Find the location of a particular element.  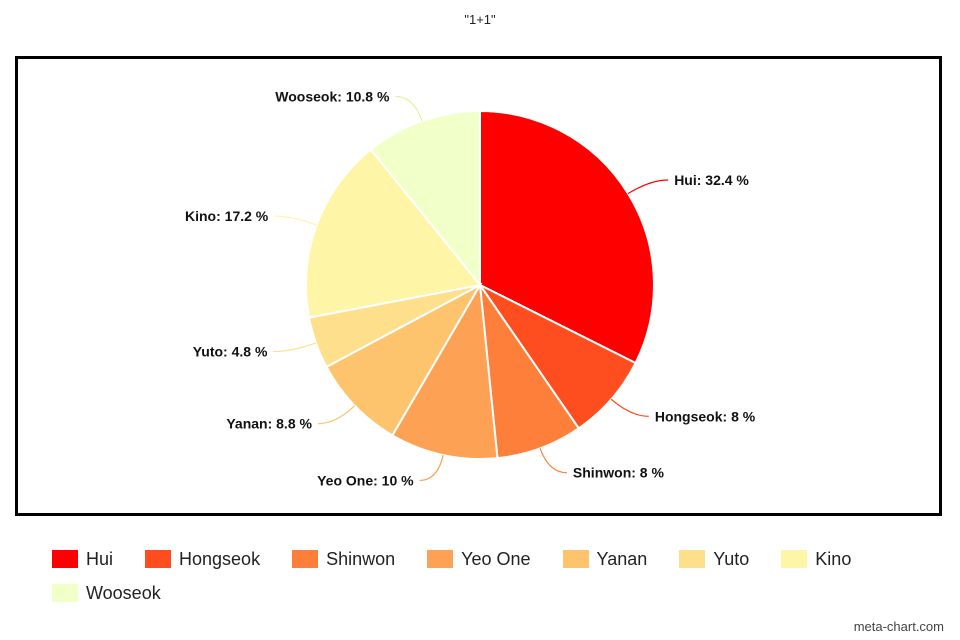

slice-label: Wooseok: 10.8 % is located at coordinates (332, 96).